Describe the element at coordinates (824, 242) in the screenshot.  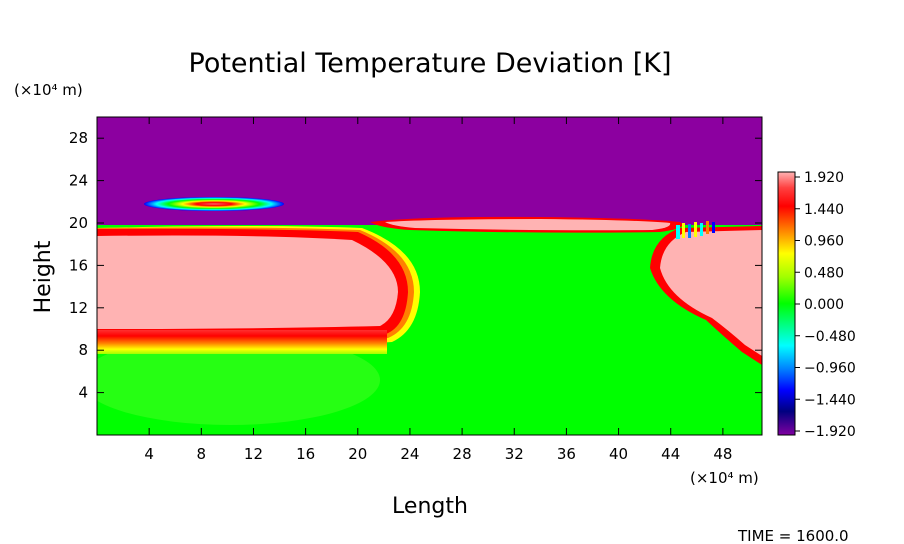
I see `colorbar-label: 0.960` at that location.